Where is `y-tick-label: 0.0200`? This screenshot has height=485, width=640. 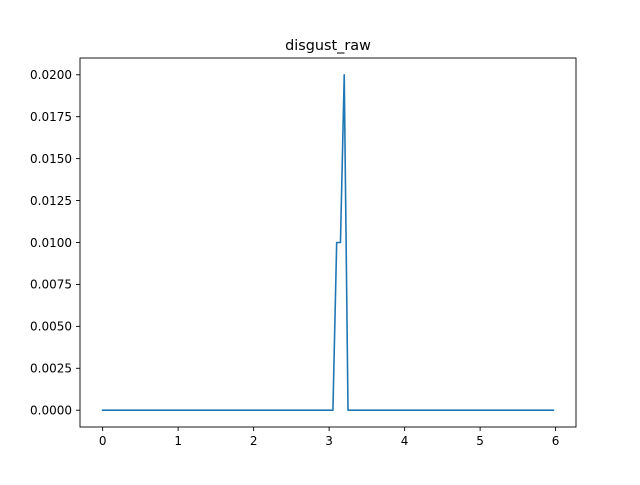 y-tick-label: 0.0200 is located at coordinates (51, 75).